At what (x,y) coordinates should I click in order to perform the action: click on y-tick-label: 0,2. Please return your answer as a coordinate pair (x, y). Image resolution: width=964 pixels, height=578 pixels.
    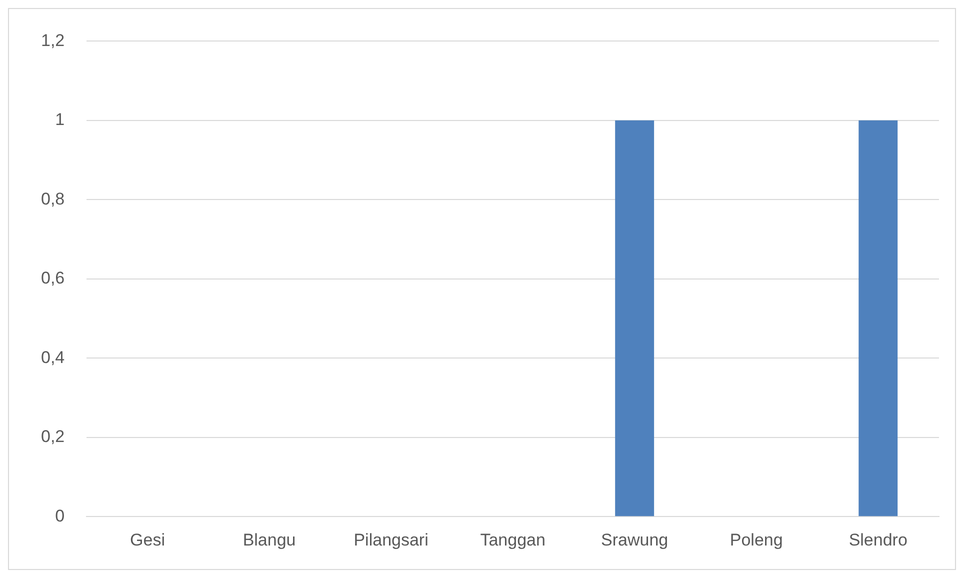
    Looking at the image, I should click on (52, 436).